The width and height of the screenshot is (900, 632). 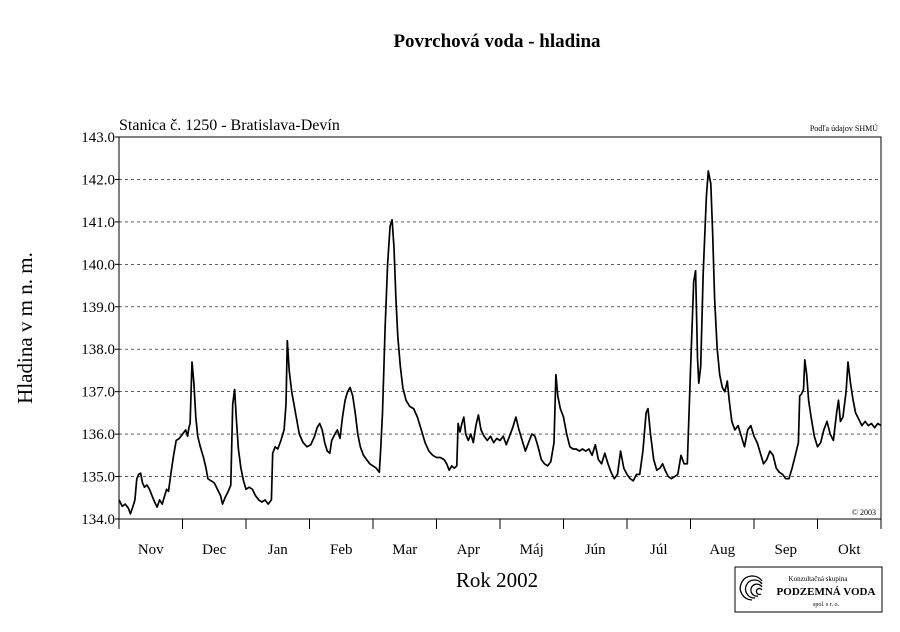 What do you see at coordinates (98, 478) in the screenshot?
I see `y-tick-label: 135.0` at bounding box center [98, 478].